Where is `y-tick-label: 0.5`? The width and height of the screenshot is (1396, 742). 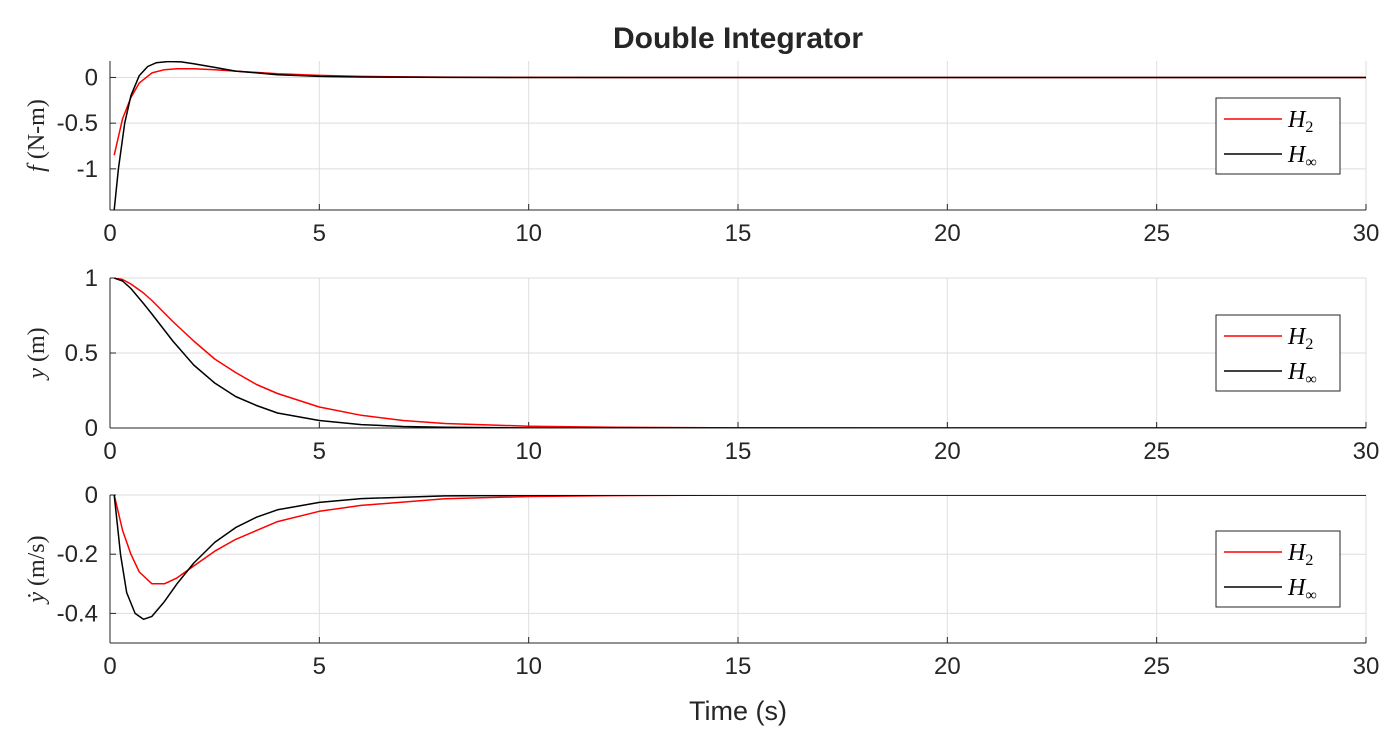 y-tick-label: 0.5 is located at coordinates (81, 353).